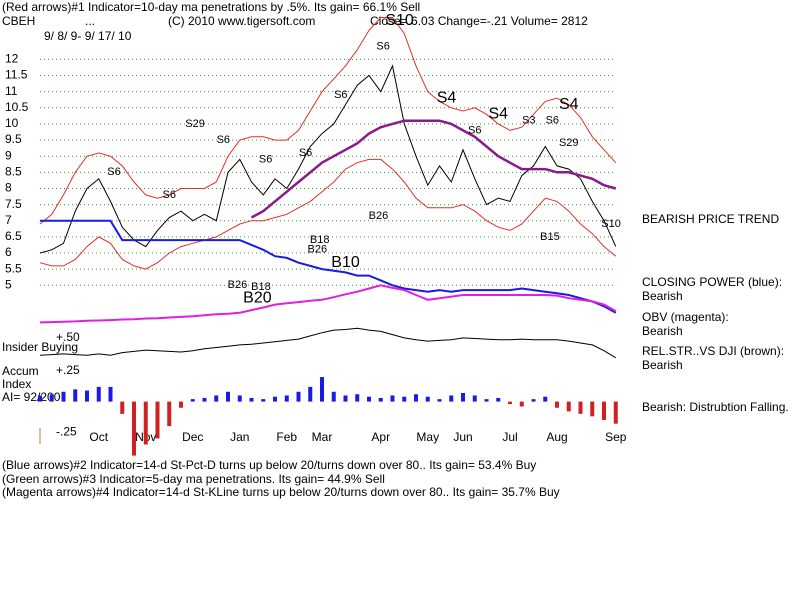 The width and height of the screenshot is (800, 600). Describe the element at coordinates (68, 370) in the screenshot. I see `y-tick-label: +.25` at that location.